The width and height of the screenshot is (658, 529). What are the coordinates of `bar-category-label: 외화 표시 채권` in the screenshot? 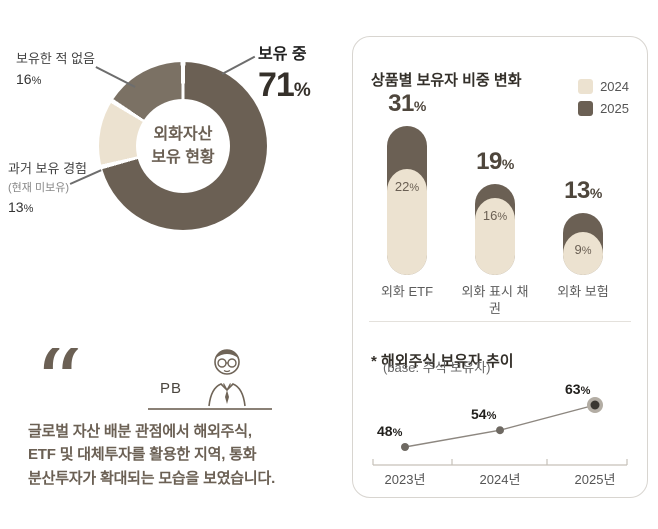 It's located at (495, 300).